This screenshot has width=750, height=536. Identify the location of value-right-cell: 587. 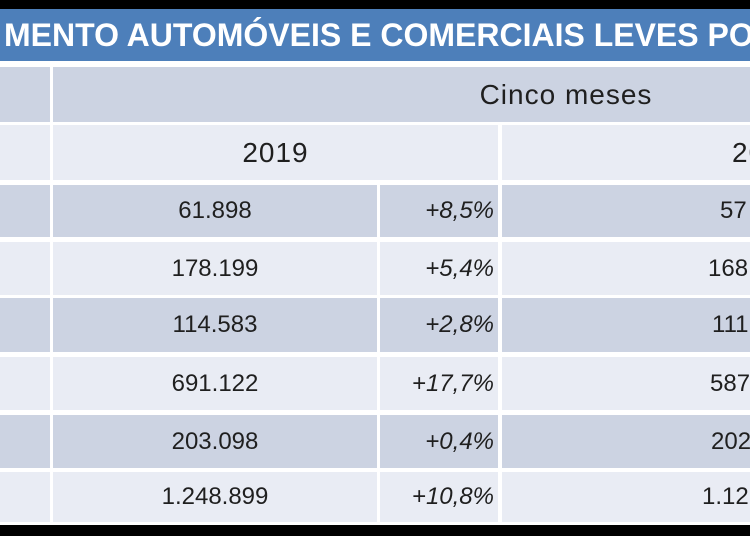
(626, 383).